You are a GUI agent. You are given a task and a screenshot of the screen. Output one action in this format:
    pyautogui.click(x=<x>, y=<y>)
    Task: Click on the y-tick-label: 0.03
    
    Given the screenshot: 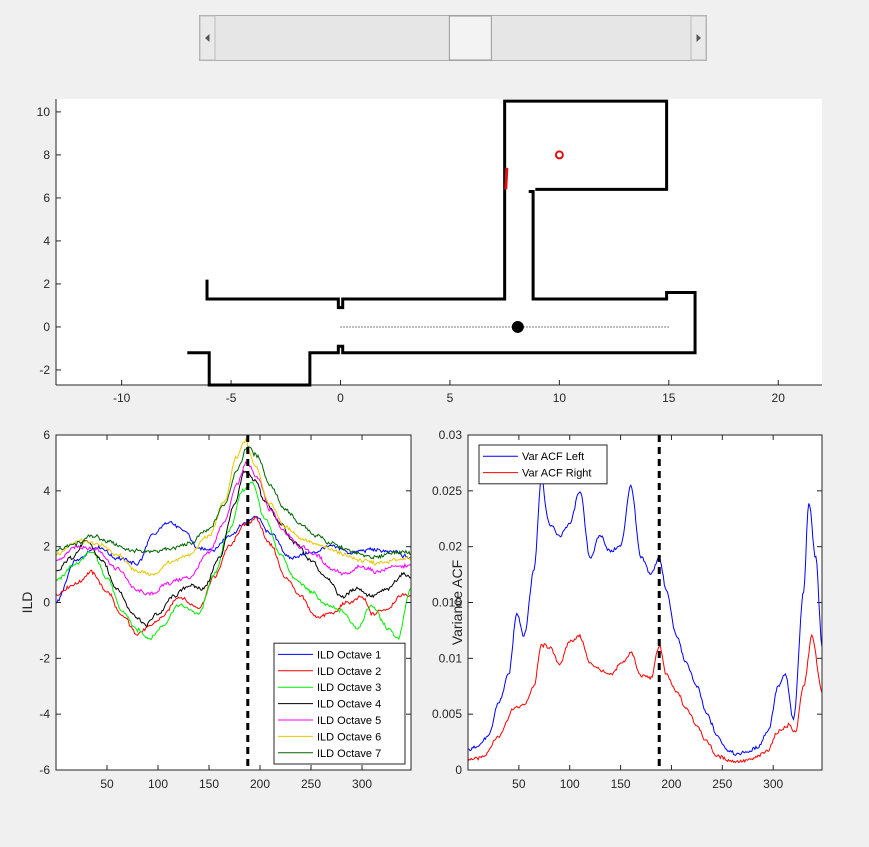 What is the action you would take?
    pyautogui.click(x=451, y=435)
    